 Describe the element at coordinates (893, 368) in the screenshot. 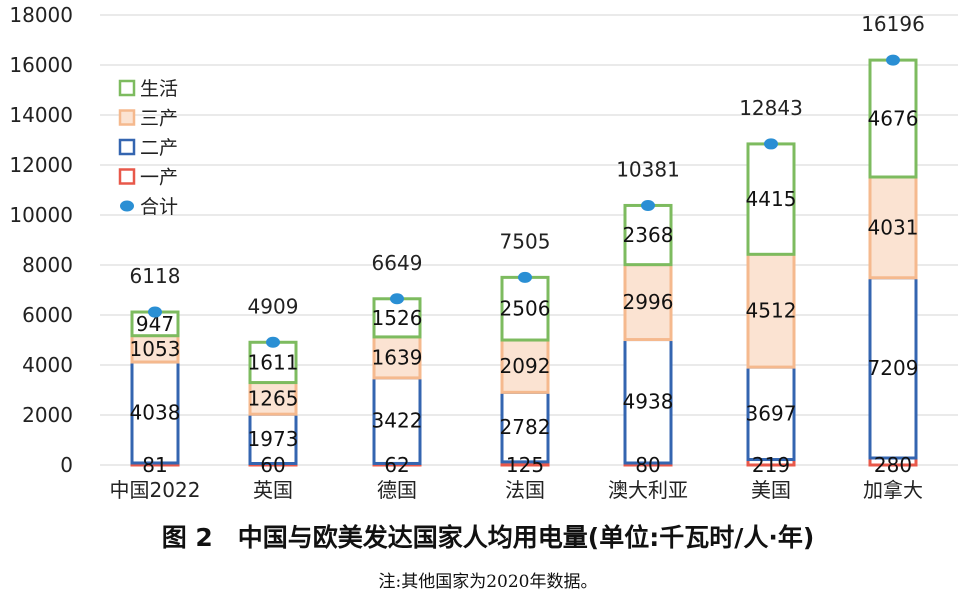

I see `segment-label: 7209` at that location.